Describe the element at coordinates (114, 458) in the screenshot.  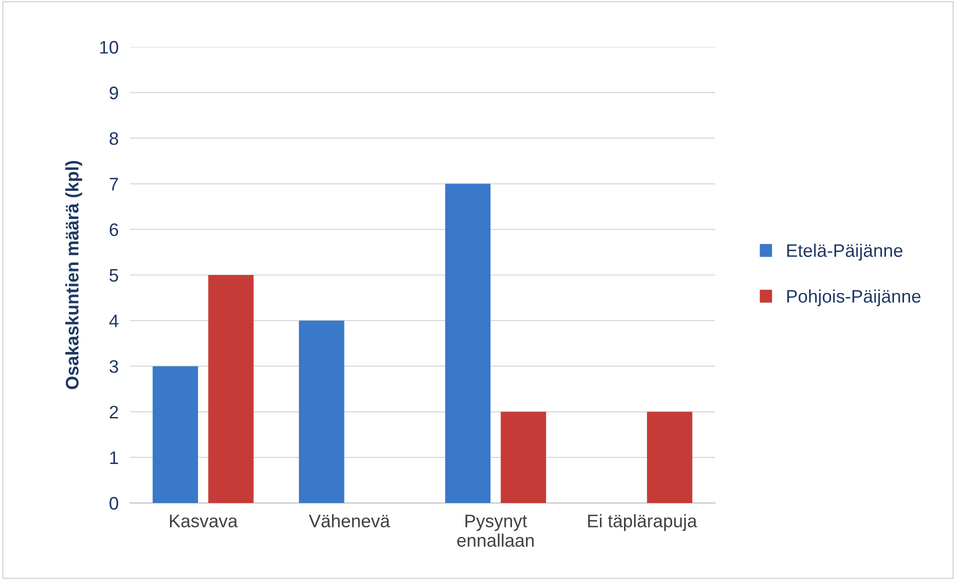
I see `y-tick-label: 1` at that location.